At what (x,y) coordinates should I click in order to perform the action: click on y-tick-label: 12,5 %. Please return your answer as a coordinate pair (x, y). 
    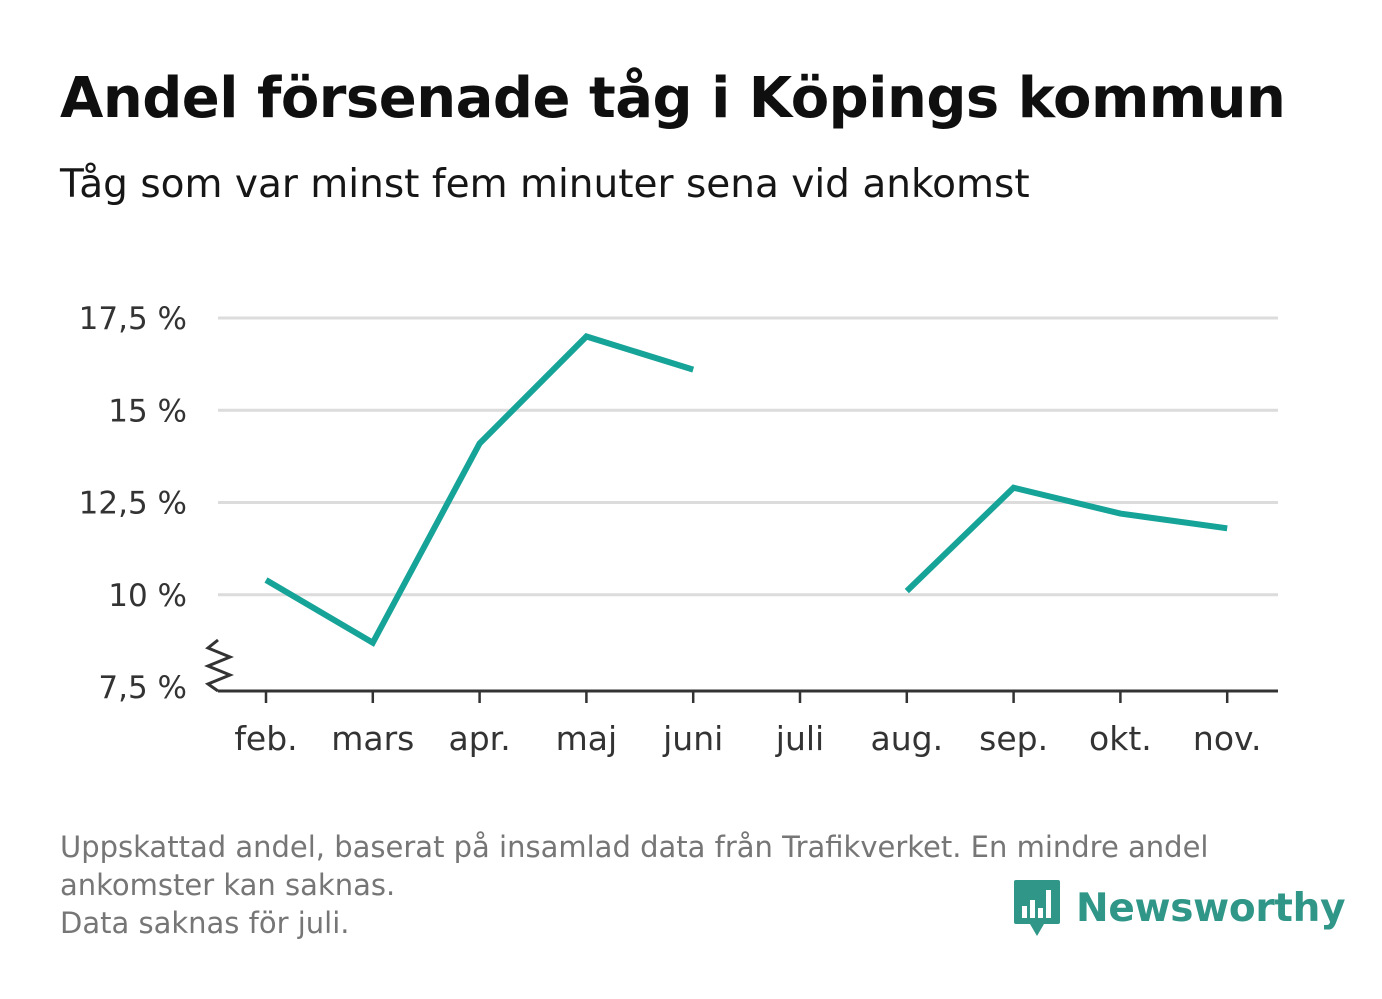
    Looking at the image, I should click on (133, 504).